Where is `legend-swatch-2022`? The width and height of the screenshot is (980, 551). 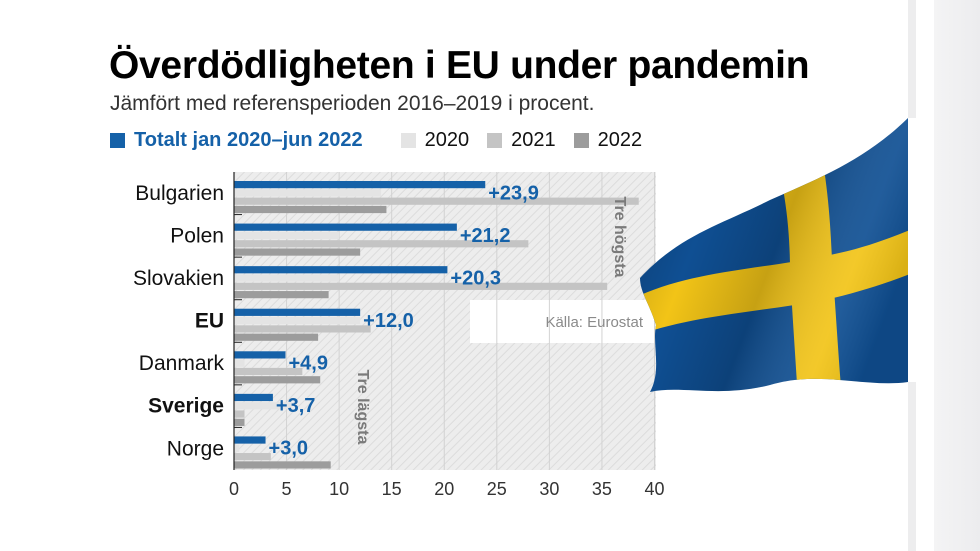 legend-swatch-2022 is located at coordinates (581, 140).